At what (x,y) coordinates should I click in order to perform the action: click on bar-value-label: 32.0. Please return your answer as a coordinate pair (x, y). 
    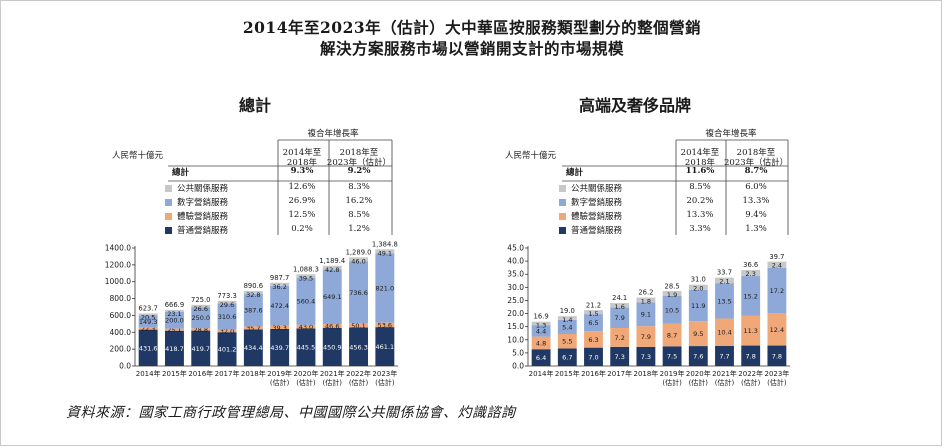
    Looking at the image, I should click on (227, 331).